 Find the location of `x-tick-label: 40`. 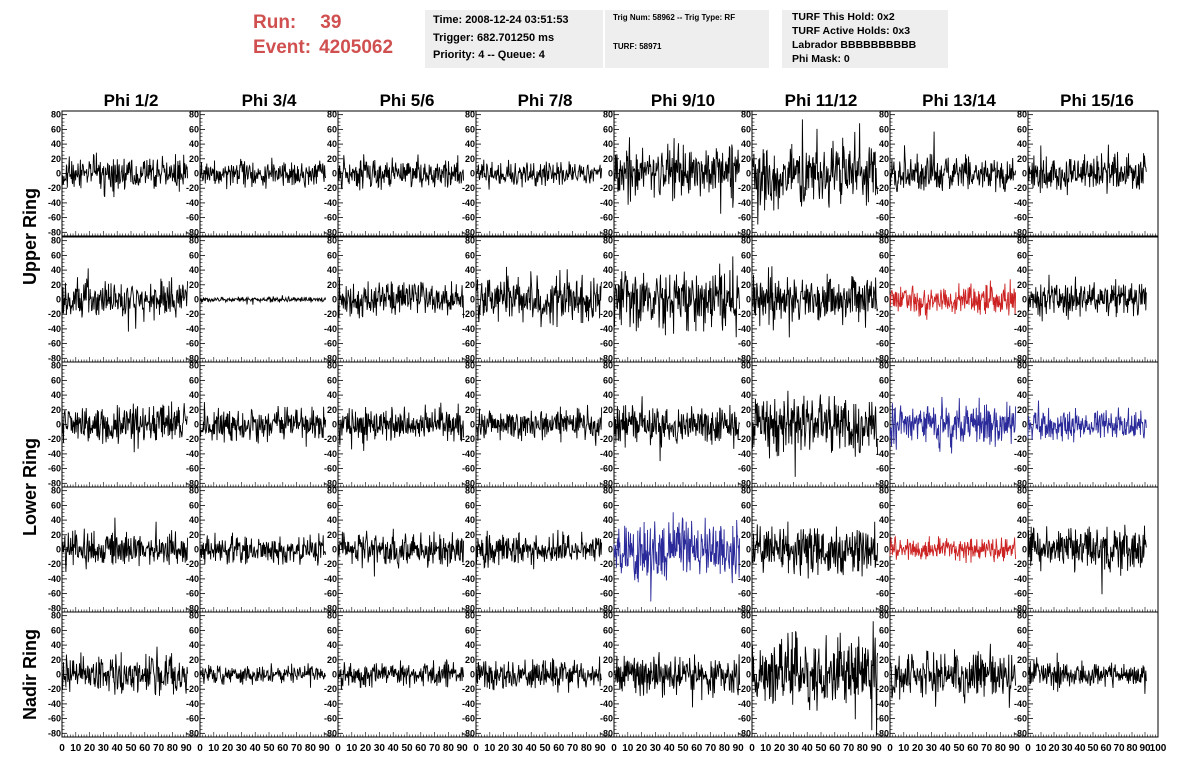

x-tick-label: 40 is located at coordinates (946, 748).